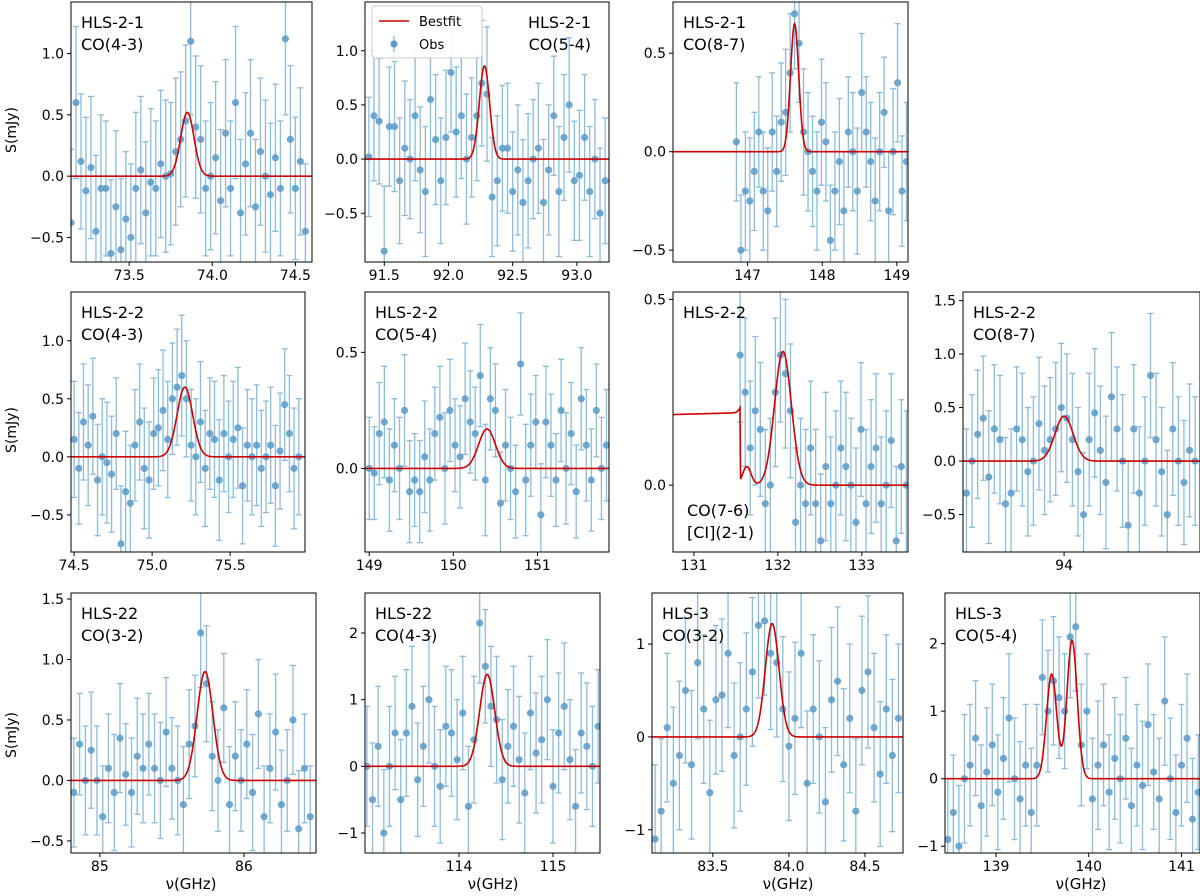 The height and width of the screenshot is (896, 1200). I want to click on x-tick-label: 75.5, so click(230, 566).